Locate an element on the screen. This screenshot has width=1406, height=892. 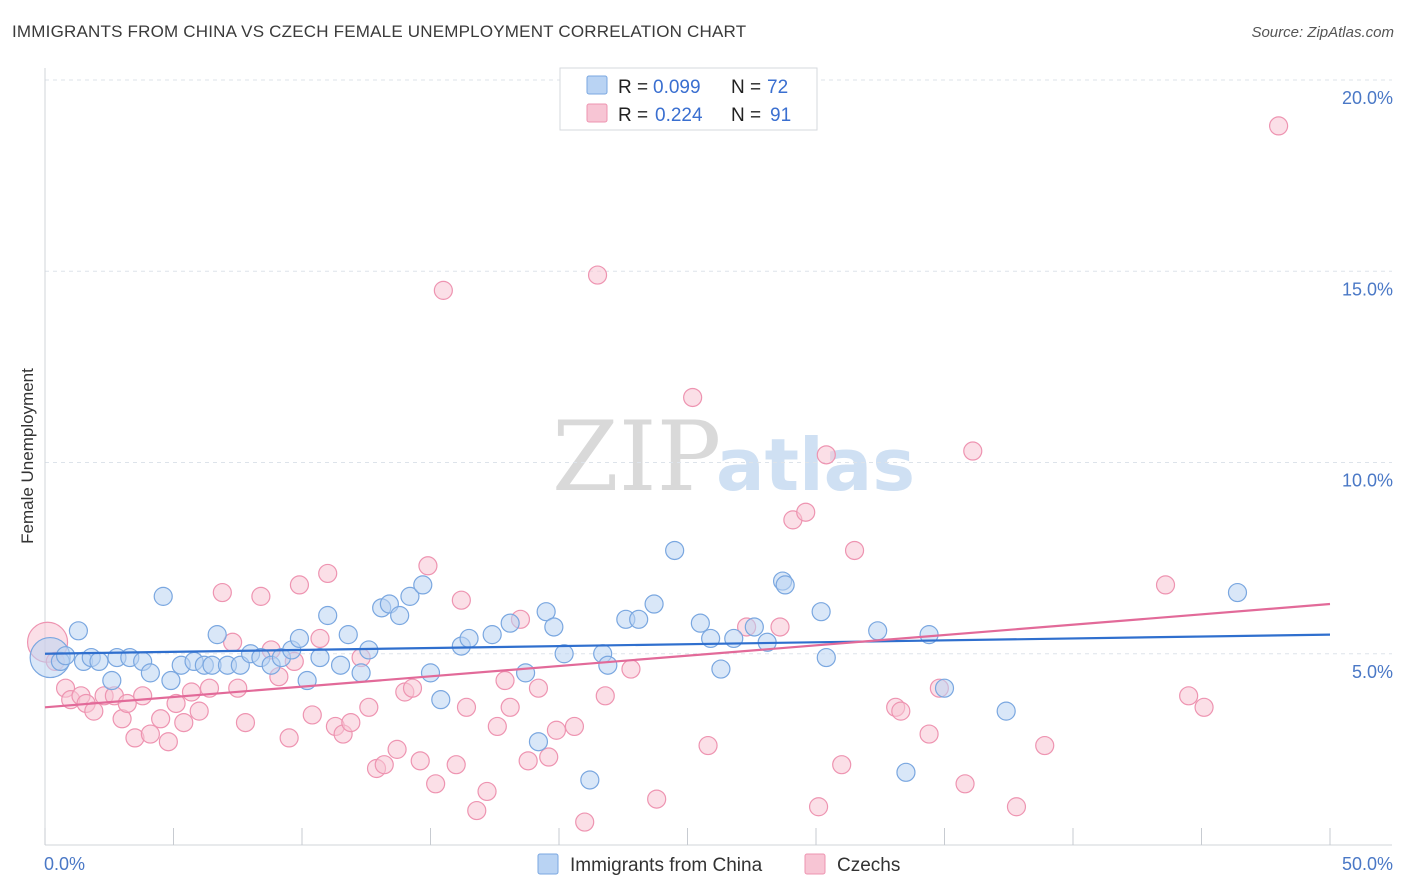
bottom-legend-label-czech: Czechs is located at coordinates (868, 865).